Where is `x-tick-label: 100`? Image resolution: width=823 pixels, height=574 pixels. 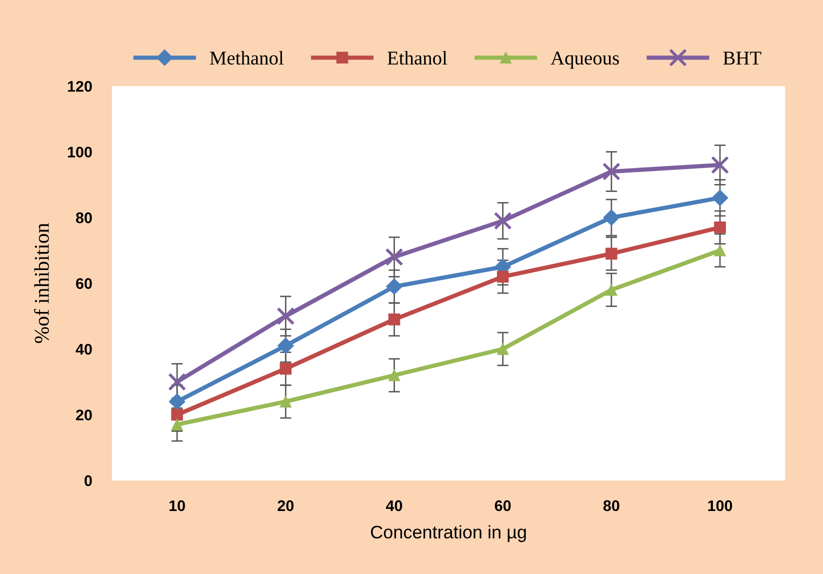 x-tick-label: 100 is located at coordinates (720, 506).